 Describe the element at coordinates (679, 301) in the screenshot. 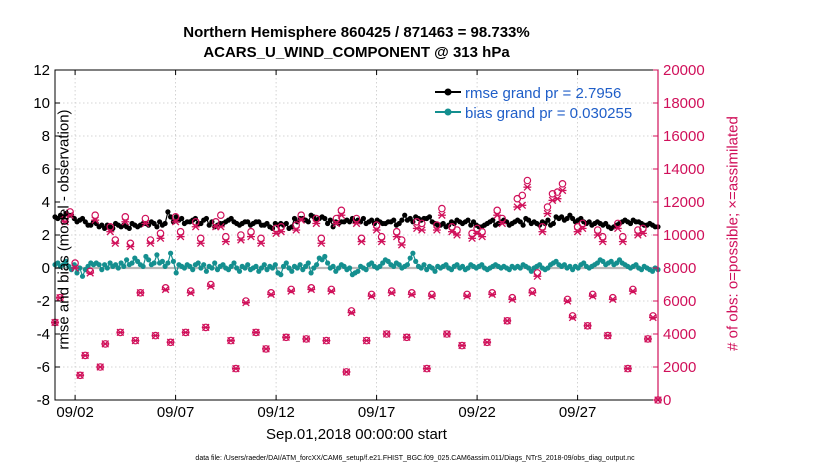

I see `y-right-tick-label: 6000` at that location.